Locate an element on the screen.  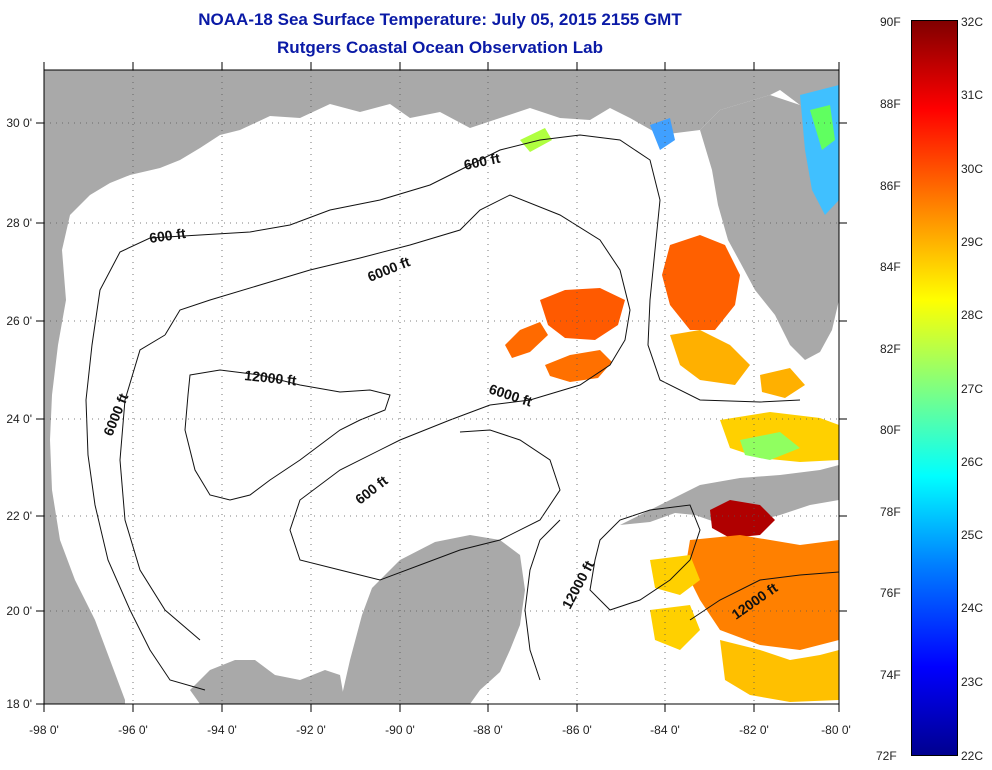
colorbar-f-label: 78F is located at coordinates (890, 512).